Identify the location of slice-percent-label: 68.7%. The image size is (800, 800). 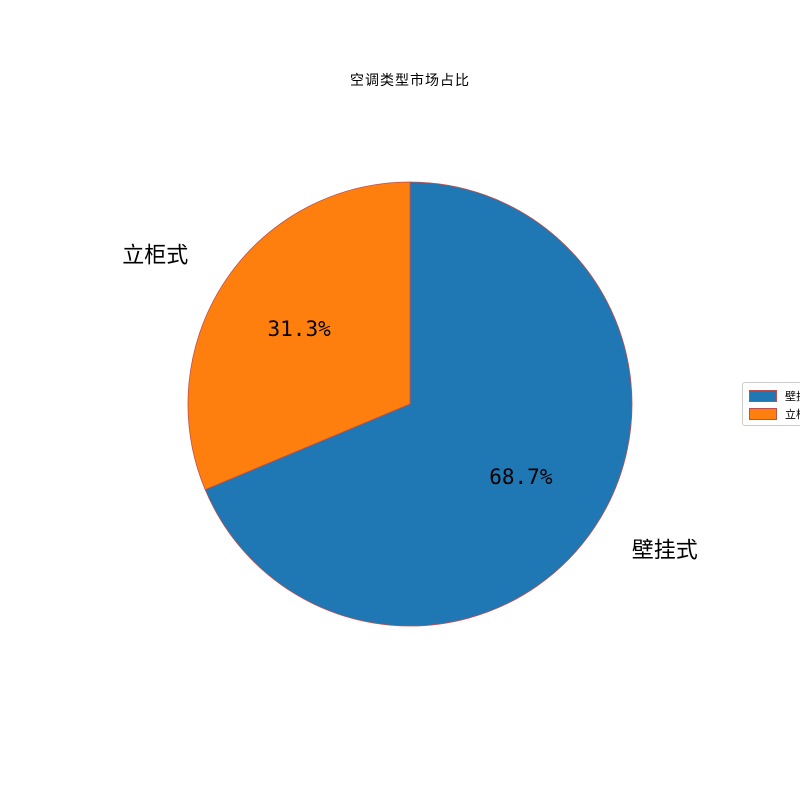
(521, 477).